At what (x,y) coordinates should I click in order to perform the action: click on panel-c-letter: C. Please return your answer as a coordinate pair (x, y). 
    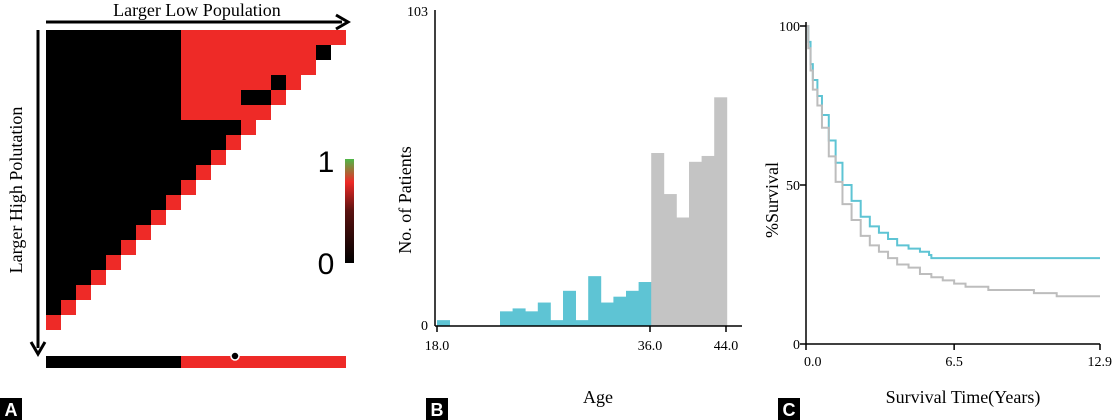
    Looking at the image, I should click on (789, 410).